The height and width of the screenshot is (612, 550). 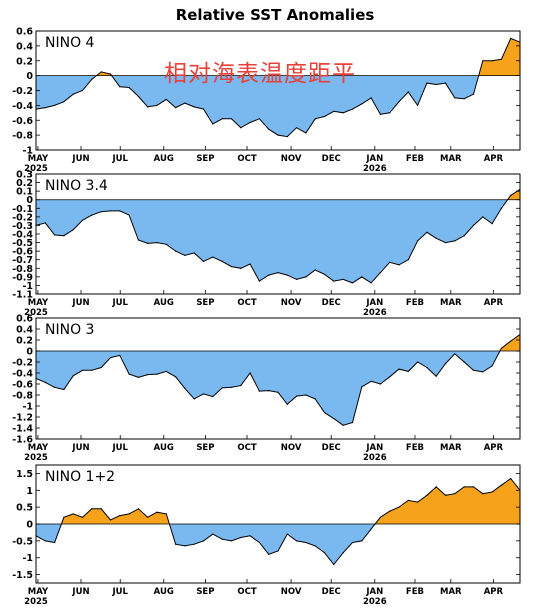 What do you see at coordinates (375, 169) in the screenshot?
I see `year-label: 2026` at bounding box center [375, 169].